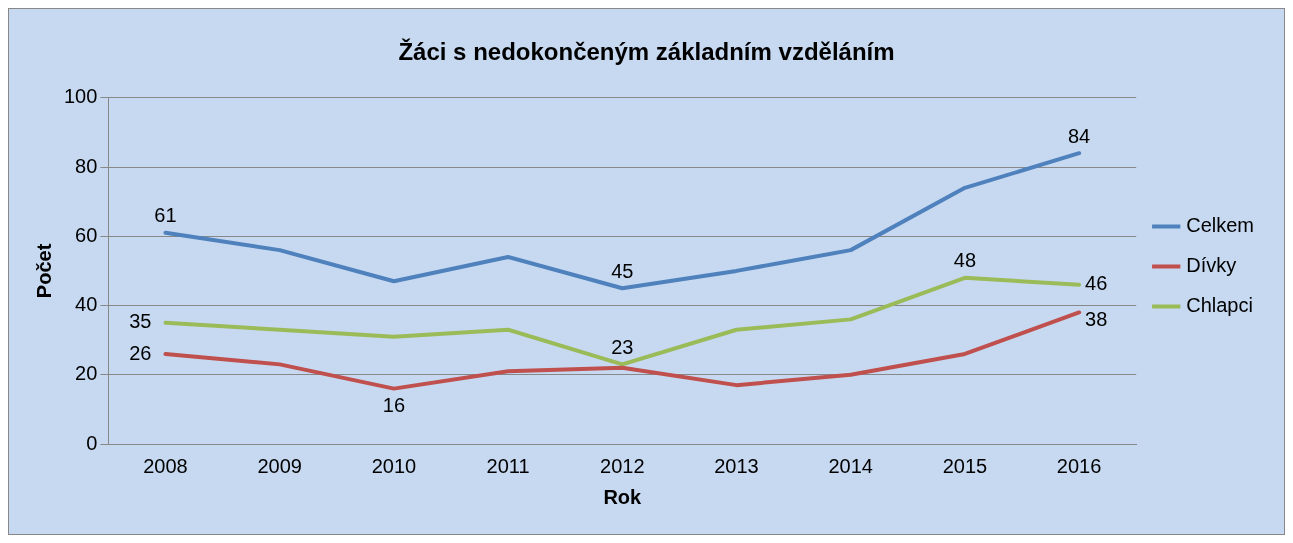 This screenshot has width=1293, height=543. What do you see at coordinates (86, 234) in the screenshot?
I see `y-tick-label: 60` at bounding box center [86, 234].